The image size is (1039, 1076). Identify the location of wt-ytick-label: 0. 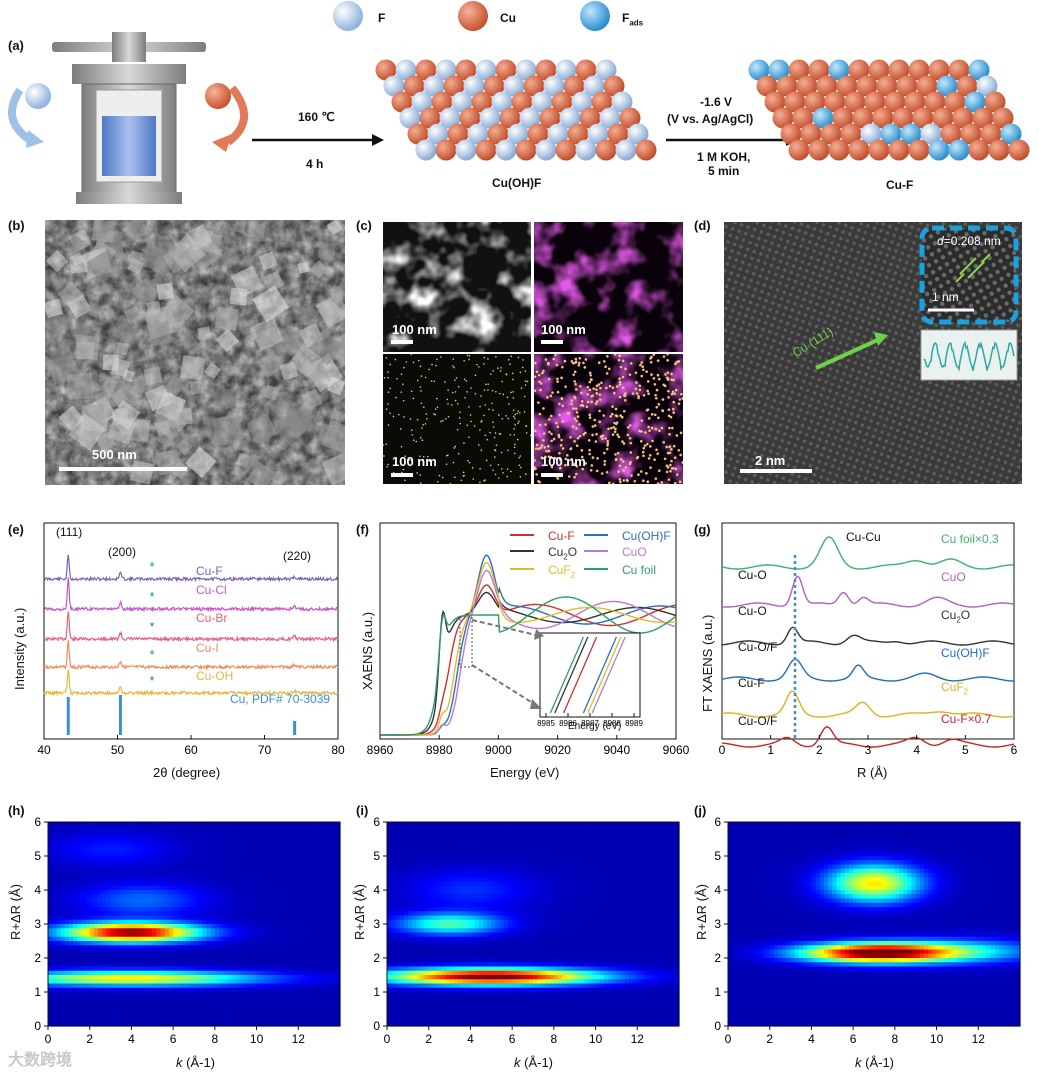
(37, 1026).